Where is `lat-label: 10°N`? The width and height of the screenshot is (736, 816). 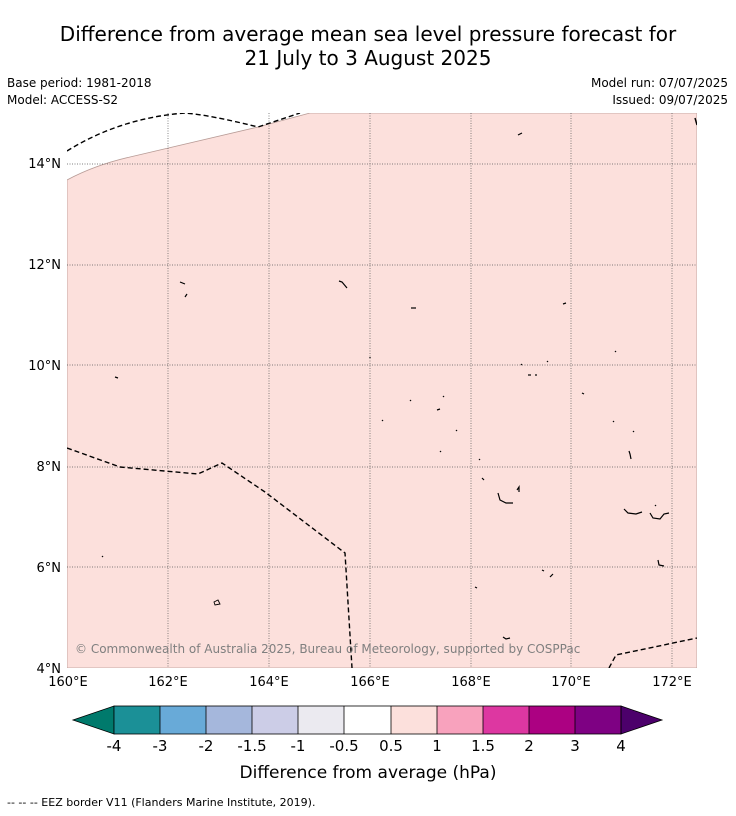
lat-label: 10°N is located at coordinates (44, 366).